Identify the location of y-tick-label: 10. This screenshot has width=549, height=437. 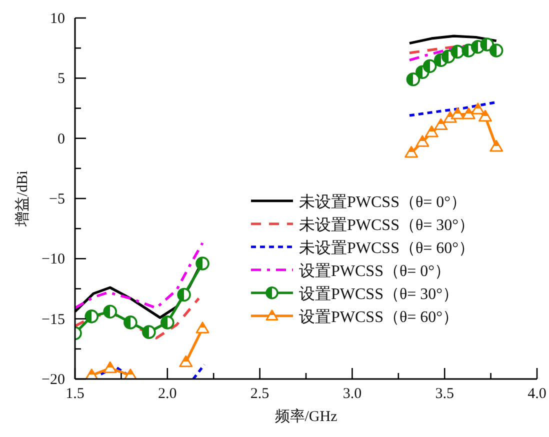
(57, 19).